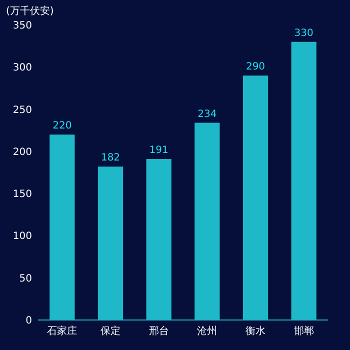 The image size is (350, 350). Describe the element at coordinates (22, 26) in the screenshot. I see `y-tick-label: 350` at that location.